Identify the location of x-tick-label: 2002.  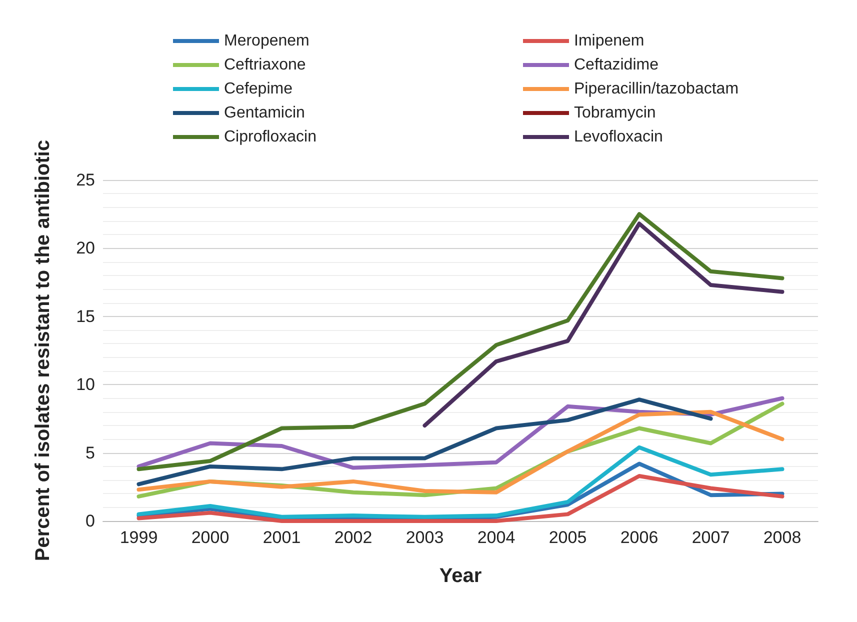
(353, 537).